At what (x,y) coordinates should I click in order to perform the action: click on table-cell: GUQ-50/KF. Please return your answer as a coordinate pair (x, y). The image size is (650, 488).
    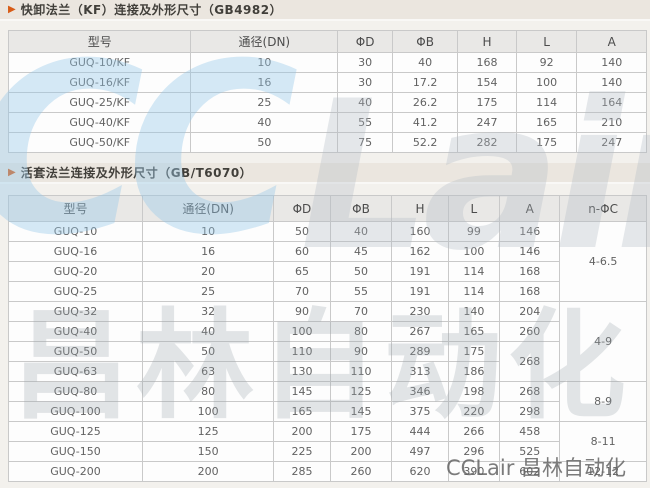
    Looking at the image, I should click on (99, 142).